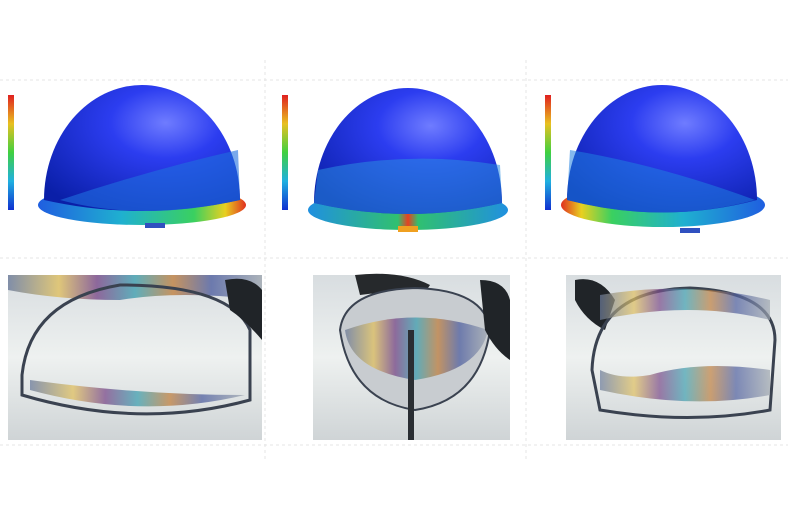 This screenshot has height=515, width=788. Describe the element at coordinates (411, 385) in the screenshot. I see `holder` at that location.